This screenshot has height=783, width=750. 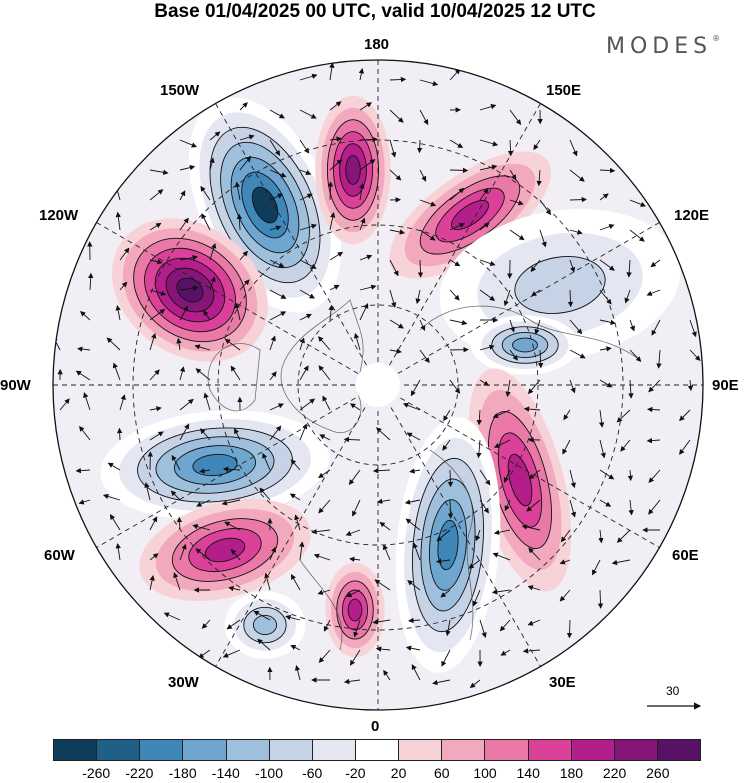 What do you see at coordinates (59, 215) in the screenshot?
I see `lon-label-120w: 120W` at bounding box center [59, 215].